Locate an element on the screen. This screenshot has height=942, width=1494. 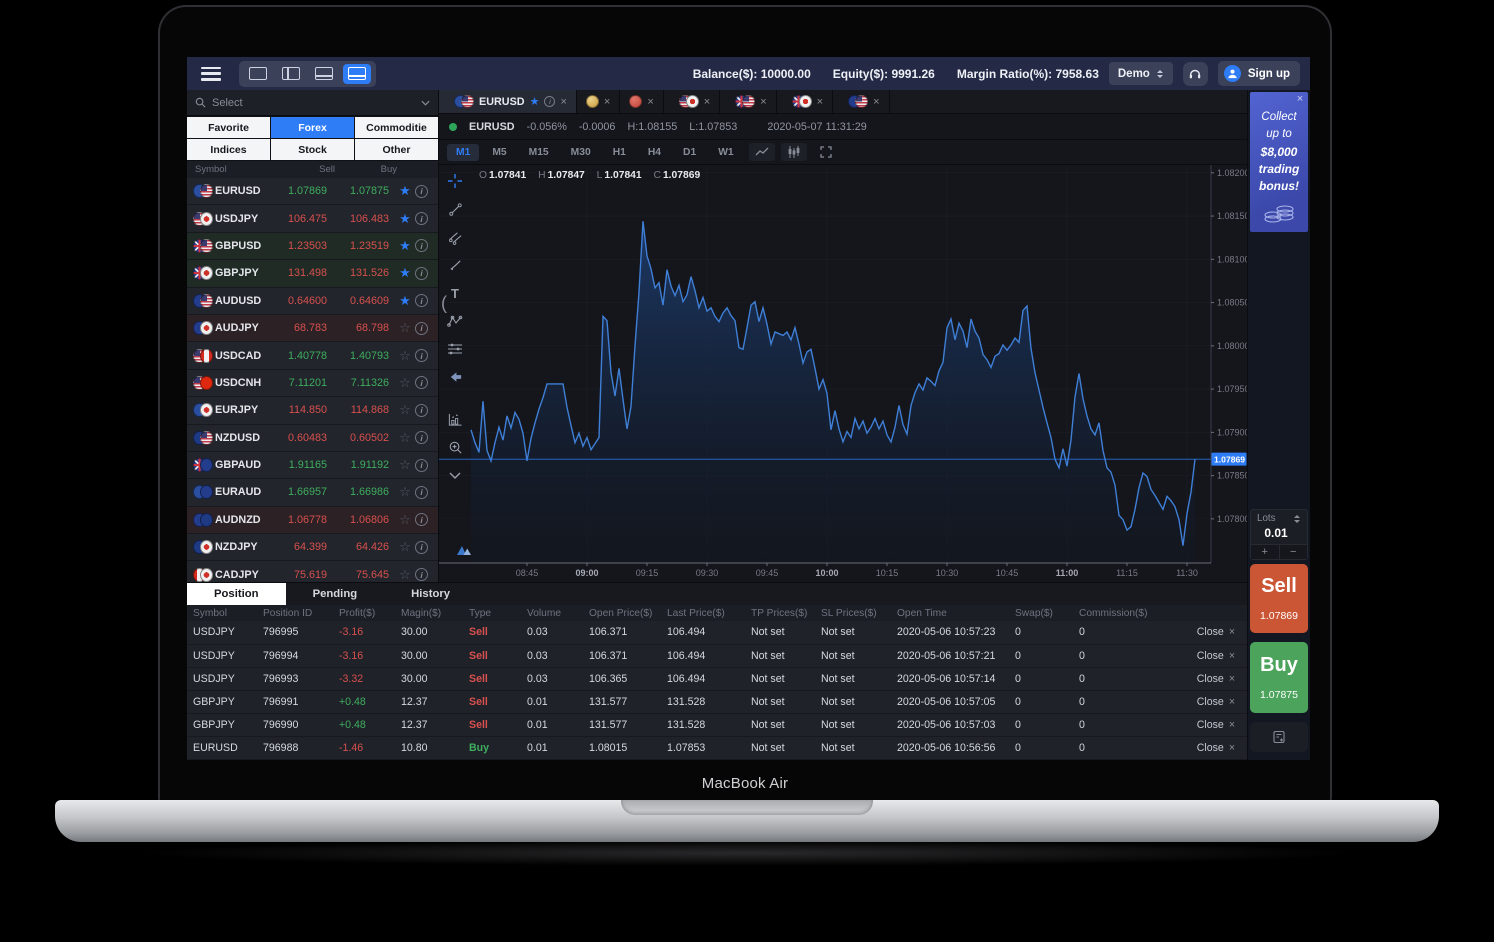
buy-price: 7.11326 is located at coordinates (369, 382).